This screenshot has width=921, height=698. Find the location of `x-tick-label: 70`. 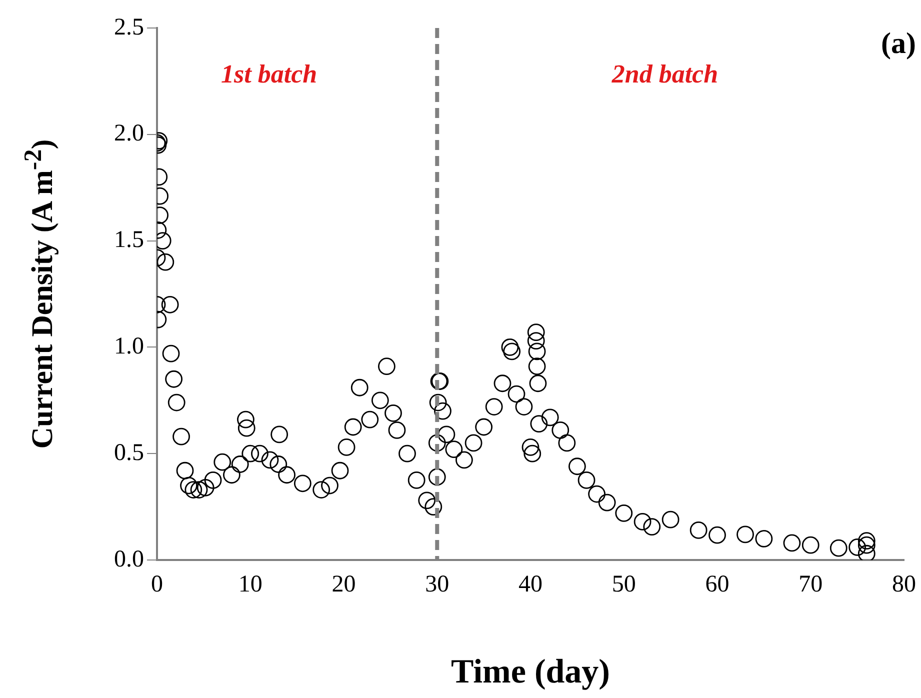

x-tick-label: 70 is located at coordinates (810, 585).